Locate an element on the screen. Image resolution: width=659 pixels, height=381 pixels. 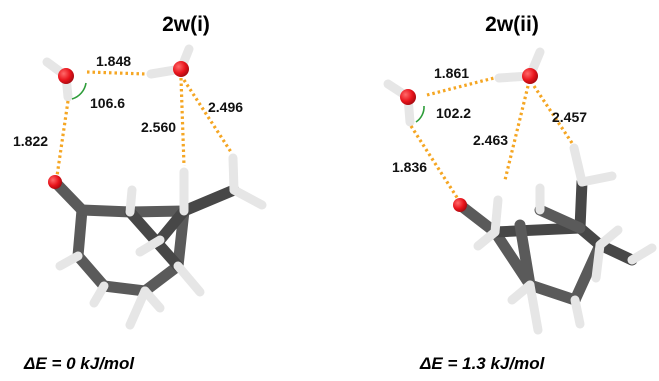
distance-label-ch-1: 2.463 is located at coordinates (490, 140).